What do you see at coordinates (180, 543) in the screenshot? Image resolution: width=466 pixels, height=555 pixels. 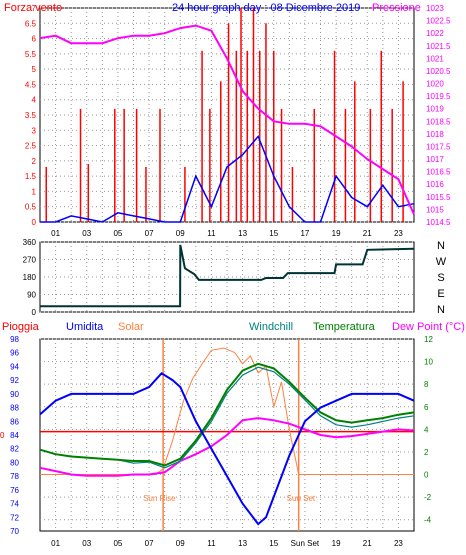 I see `main-x-tick-label: 09` at bounding box center [180, 543].